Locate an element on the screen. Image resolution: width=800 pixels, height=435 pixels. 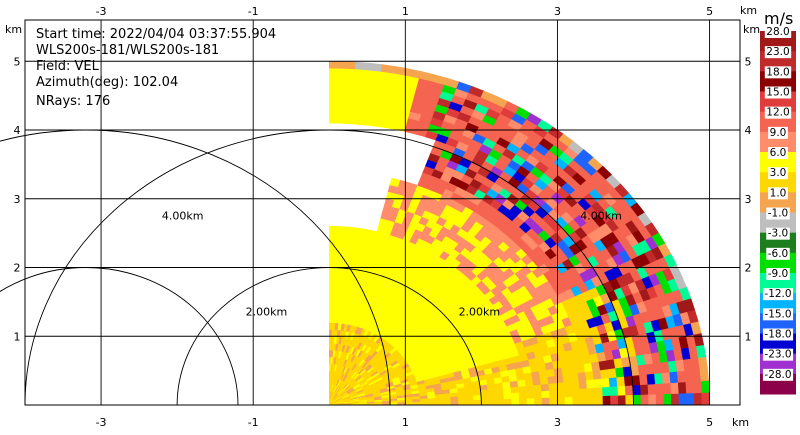
colorbar-label: -15.0 is located at coordinates (777, 314).